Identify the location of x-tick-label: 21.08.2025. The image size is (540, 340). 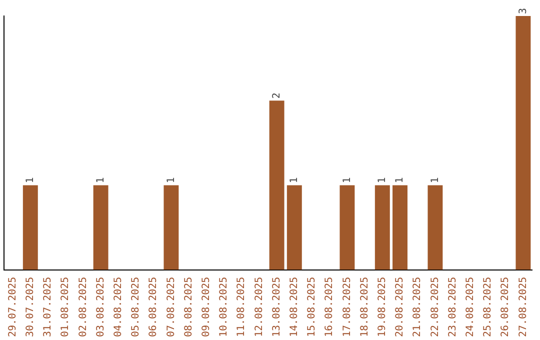
(418, 307).